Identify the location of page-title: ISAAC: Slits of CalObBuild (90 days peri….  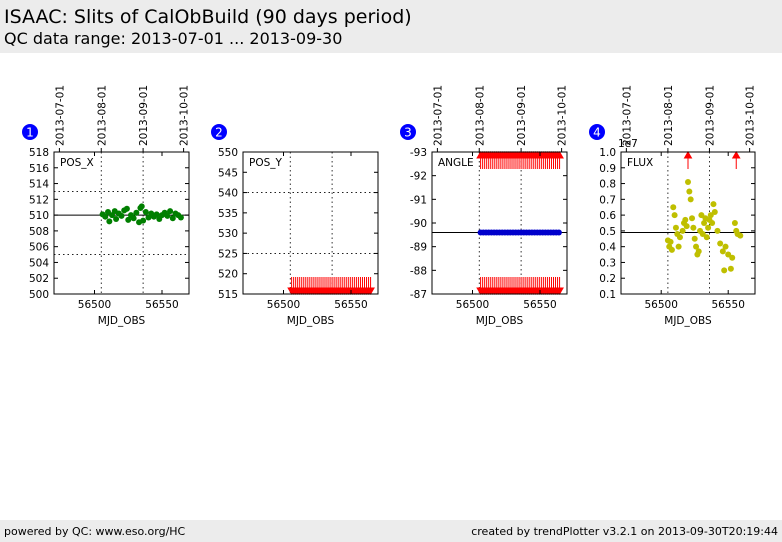
(208, 17).